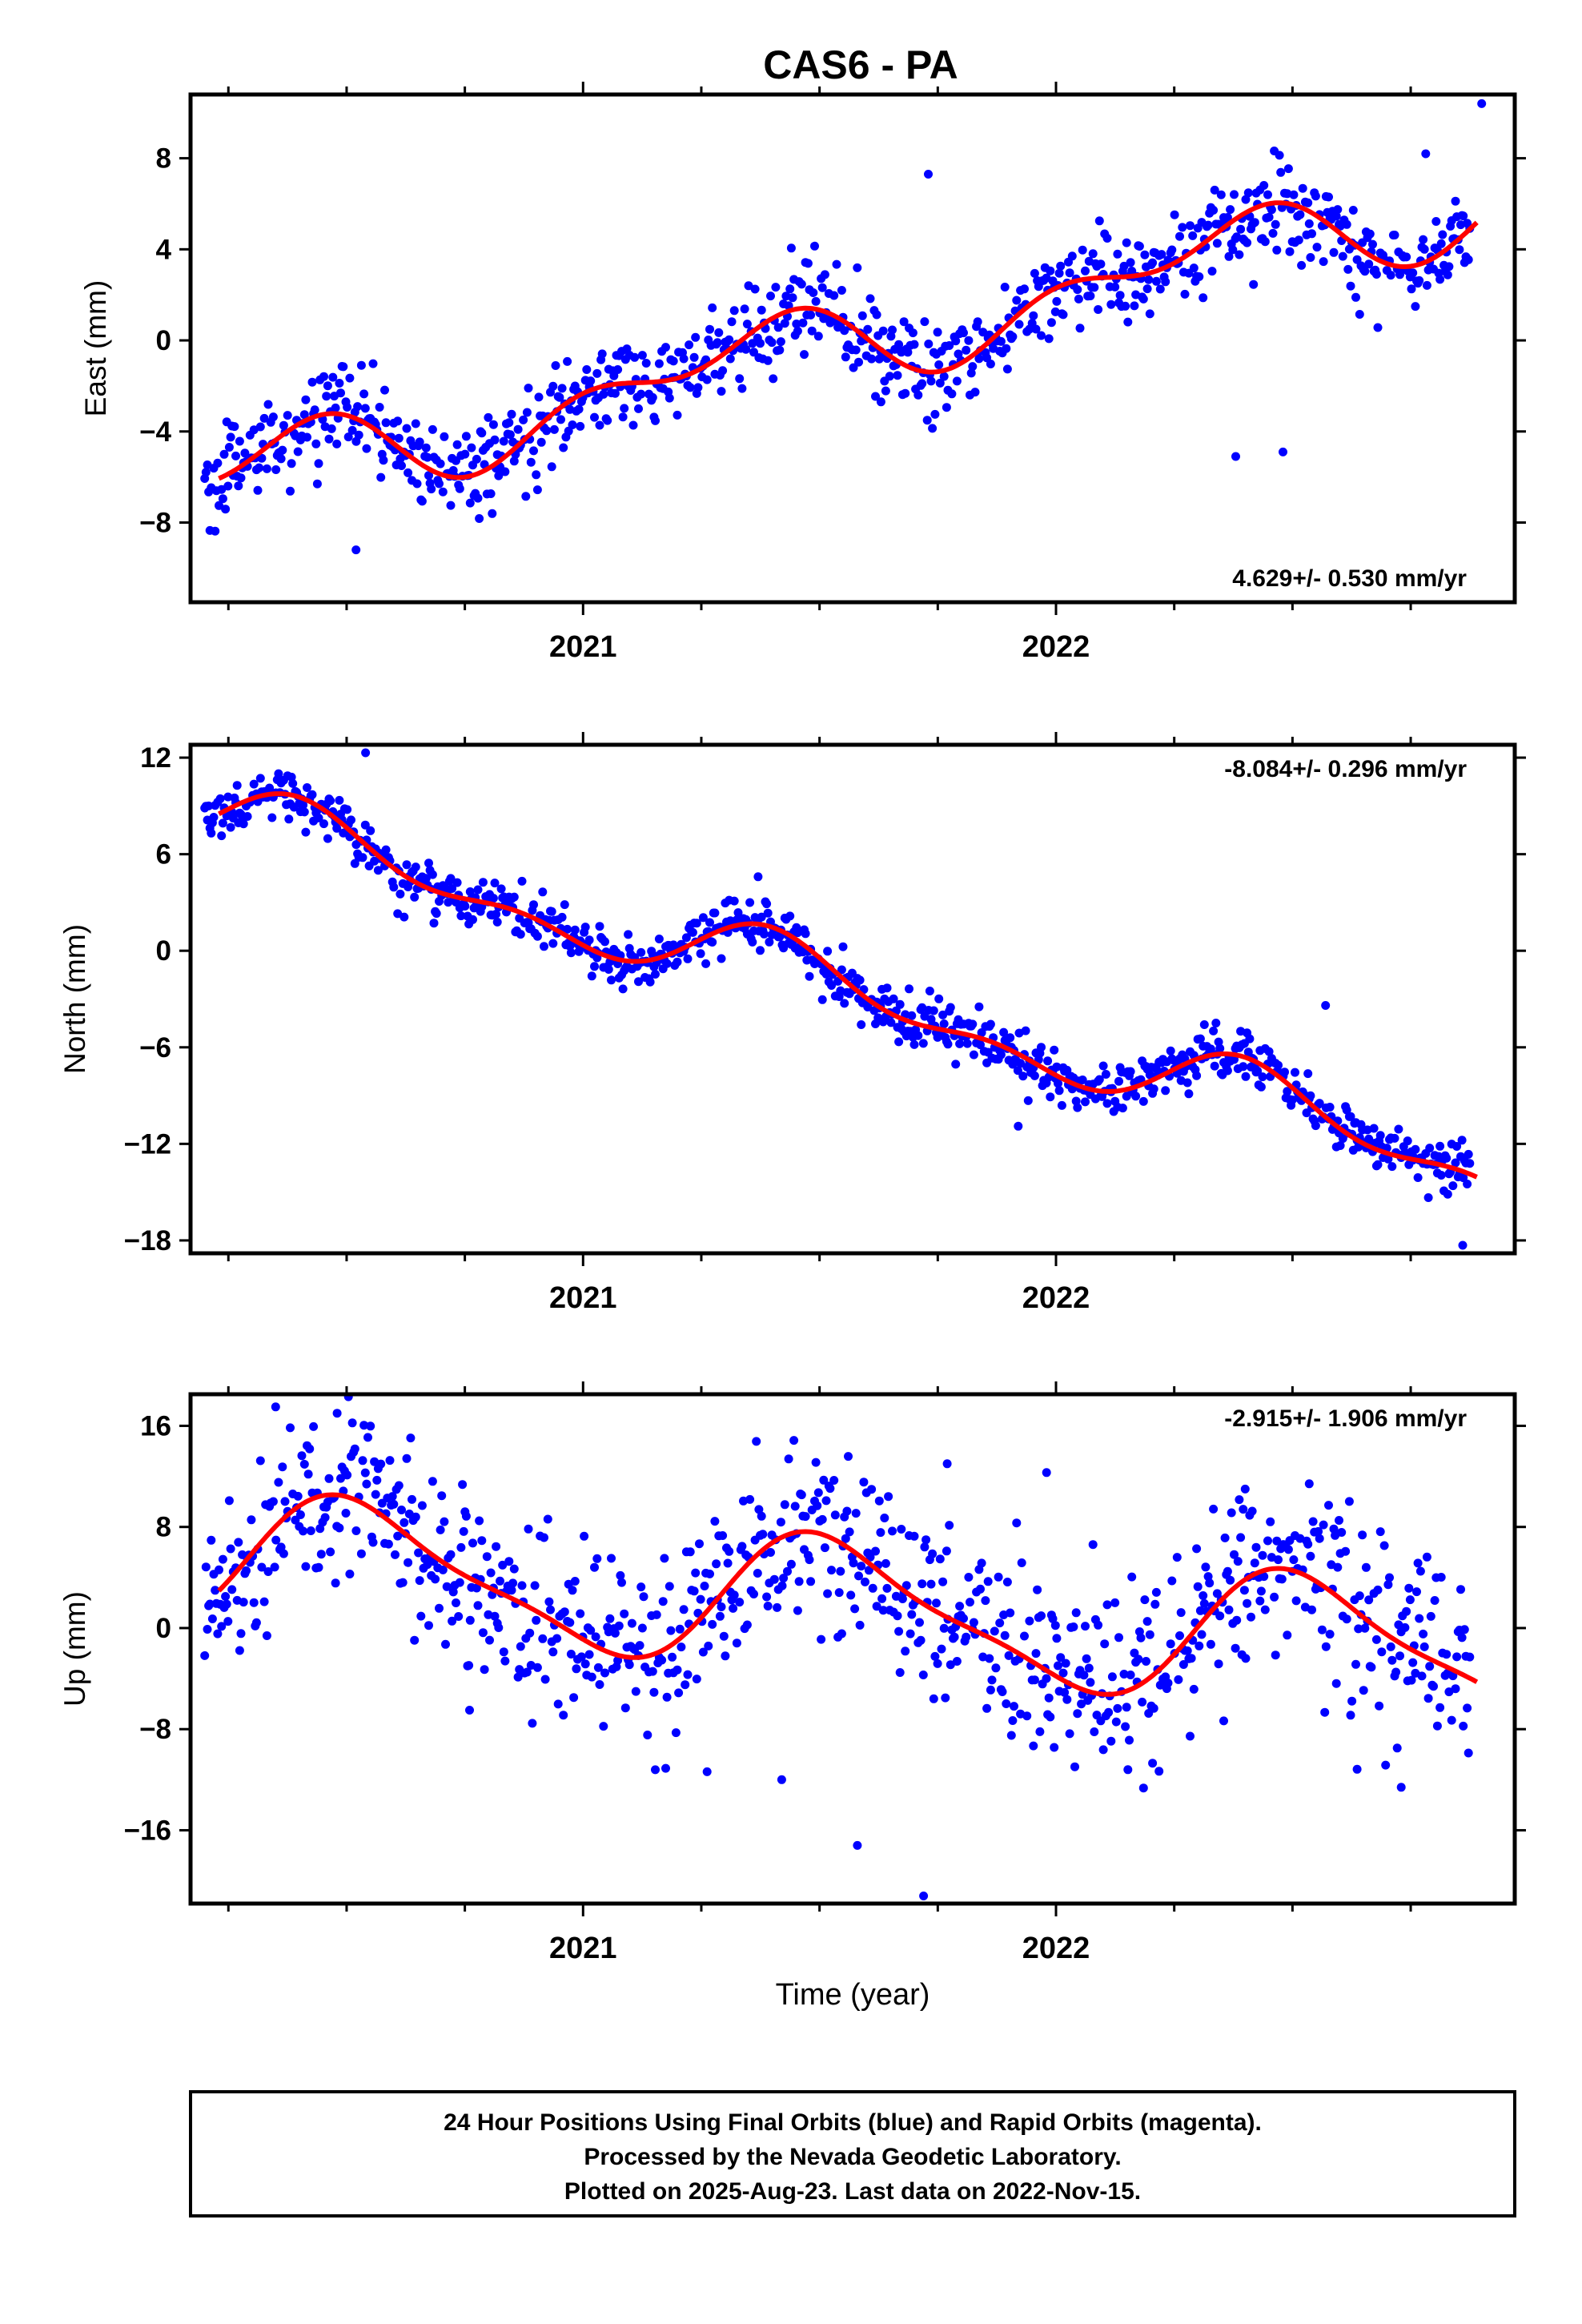  Describe the element at coordinates (1345, 769) in the screenshot. I see `north-rate-label: -8.084+/- 0.296 mm/yr` at that location.